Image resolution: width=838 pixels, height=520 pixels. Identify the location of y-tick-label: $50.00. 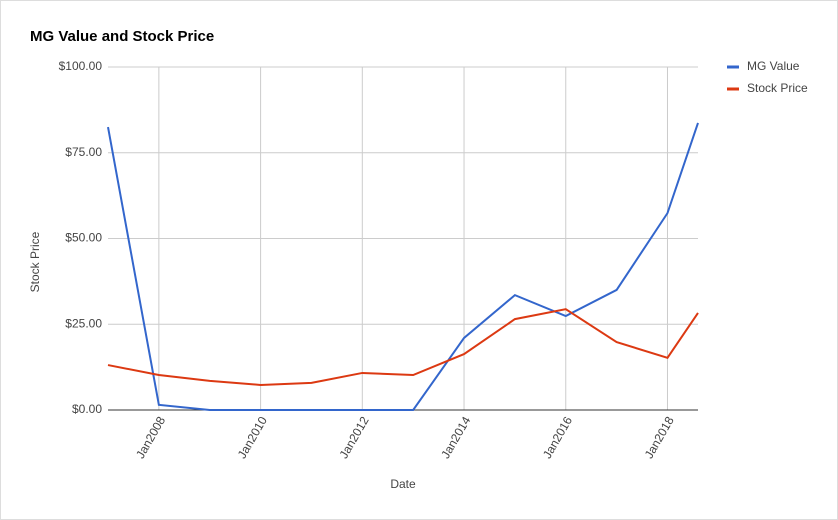
(83, 238).